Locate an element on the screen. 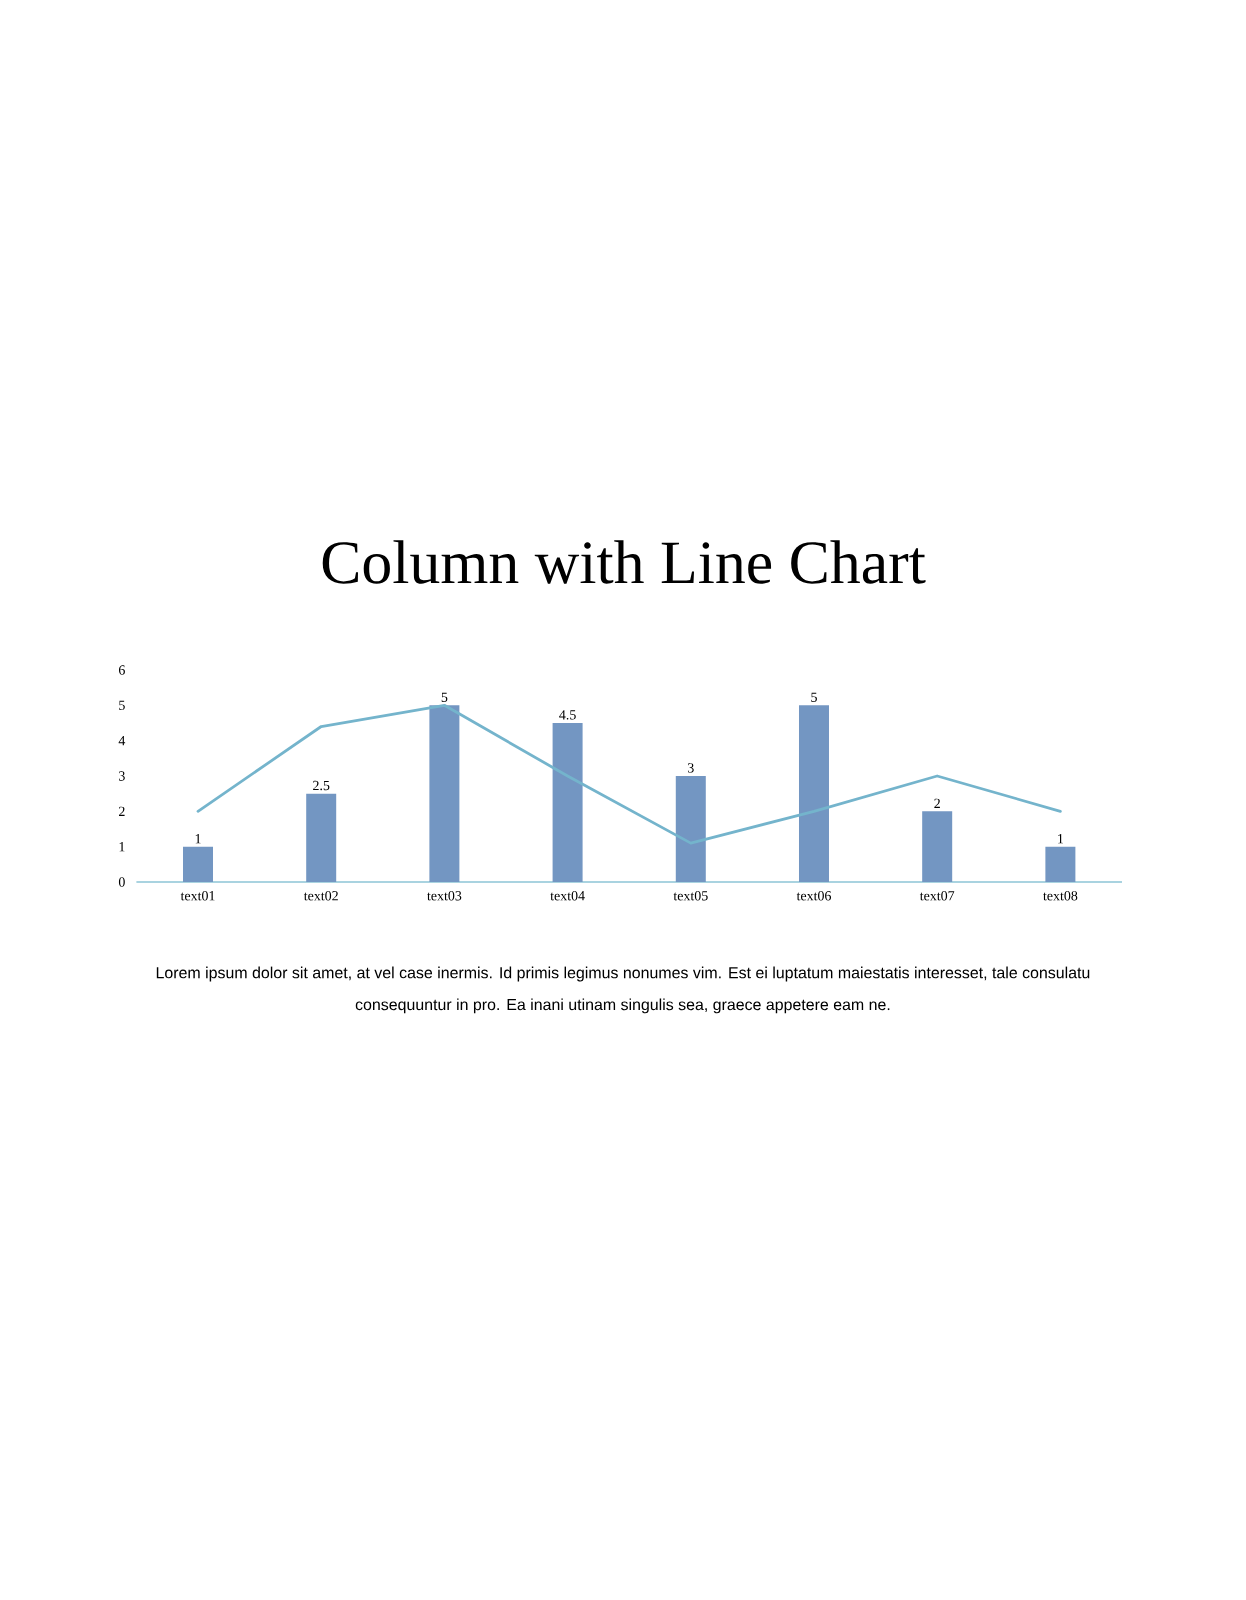 Image resolution: width=1246 pixels, height=1600 pixels. line-series is located at coordinates (629, 774).